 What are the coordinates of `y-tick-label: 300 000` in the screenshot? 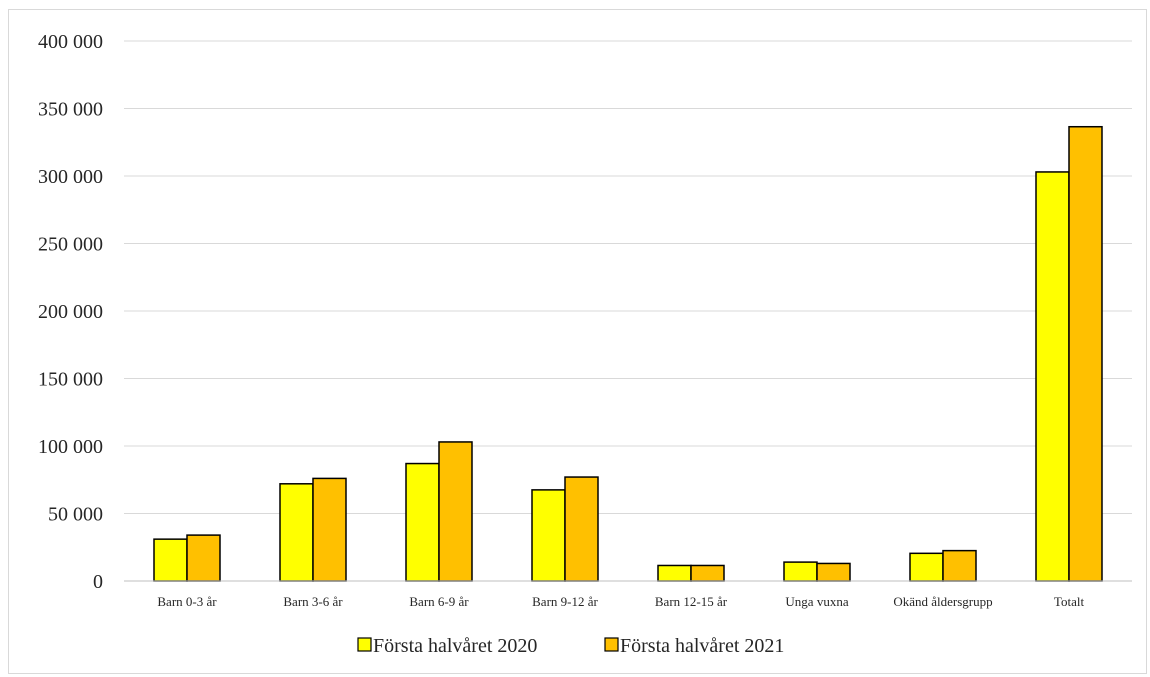 It's located at (70, 177).